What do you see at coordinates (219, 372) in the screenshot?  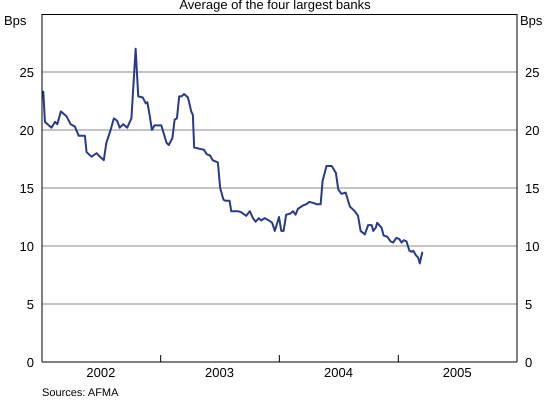 I see `x-tick-label: 2003` at bounding box center [219, 372].